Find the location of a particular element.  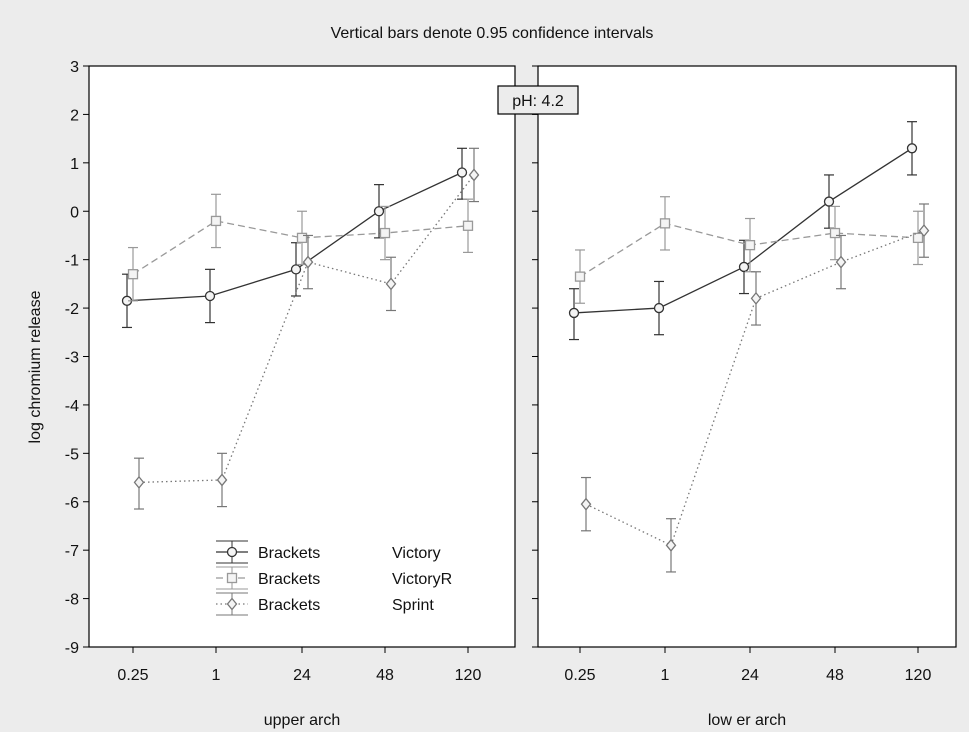

y-tick-label: -2 is located at coordinates (72, 309).